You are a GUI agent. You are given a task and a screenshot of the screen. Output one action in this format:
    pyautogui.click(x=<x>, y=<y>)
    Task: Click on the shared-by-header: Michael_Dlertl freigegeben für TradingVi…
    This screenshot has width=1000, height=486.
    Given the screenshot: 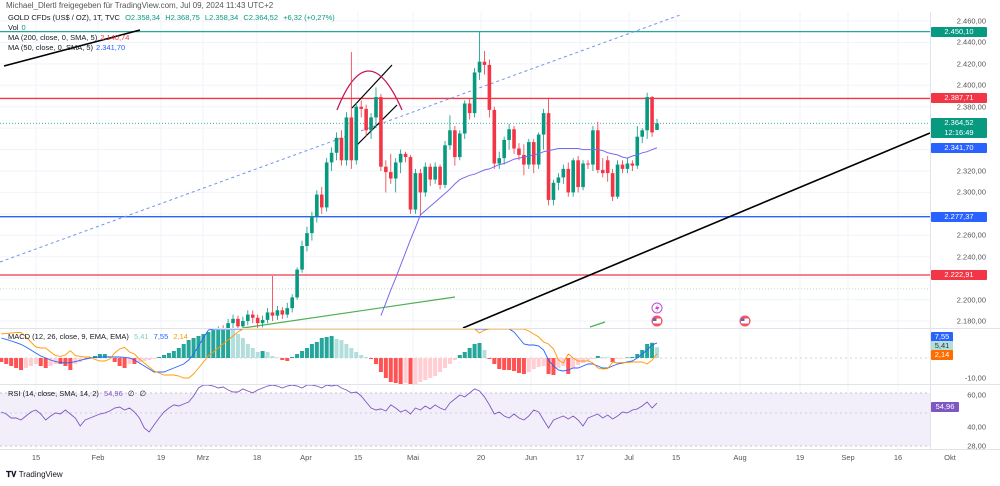 What is the action you would take?
    pyautogui.click(x=140, y=5)
    